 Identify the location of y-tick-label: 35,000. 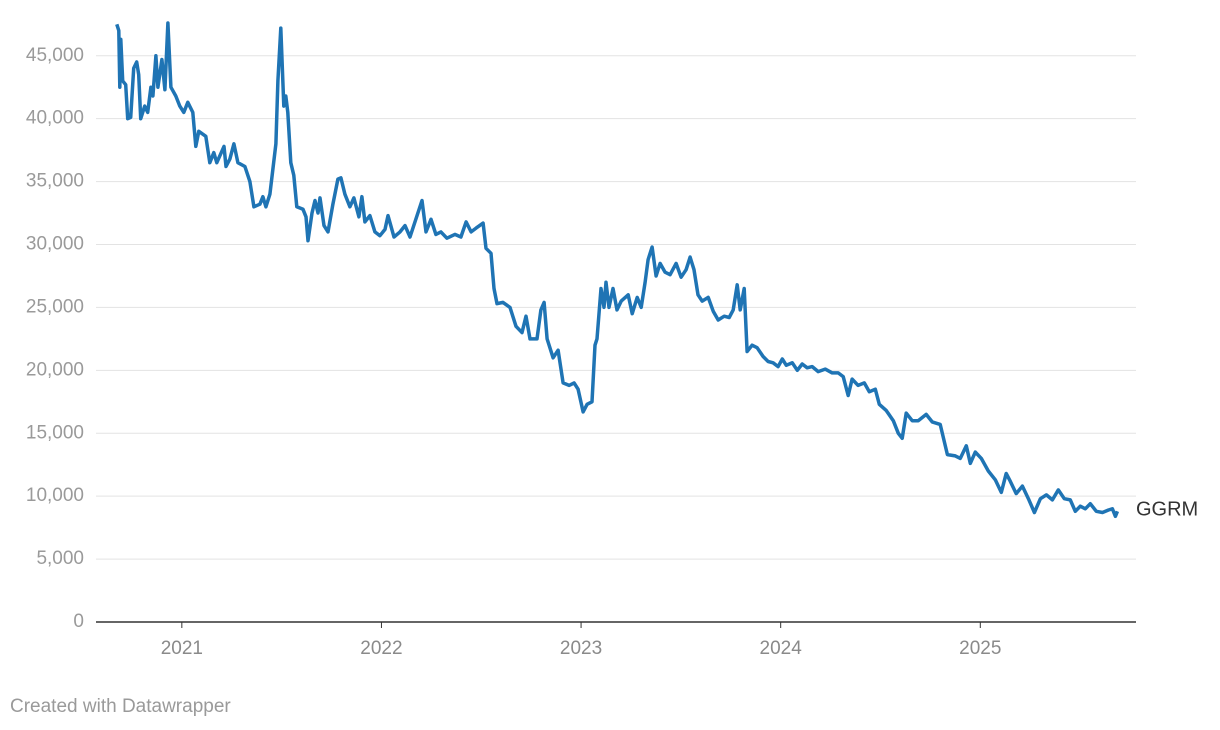
(55, 181).